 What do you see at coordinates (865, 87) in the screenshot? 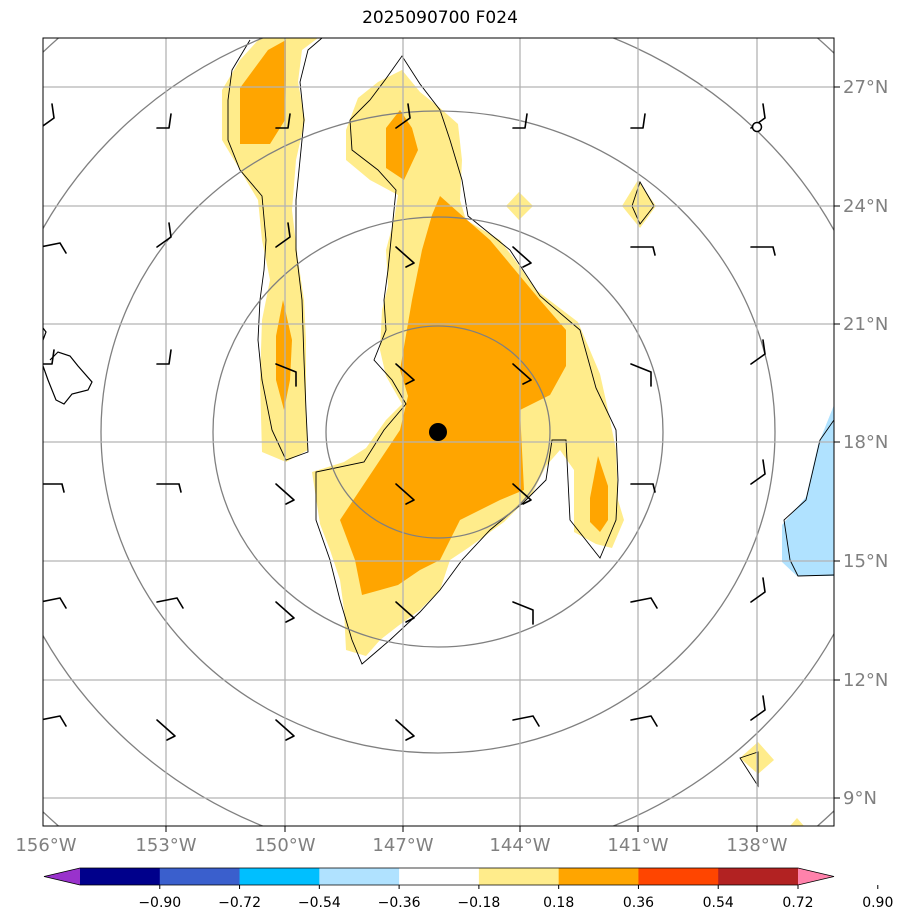
I see `lat-label-27: 27°N` at bounding box center [865, 87].